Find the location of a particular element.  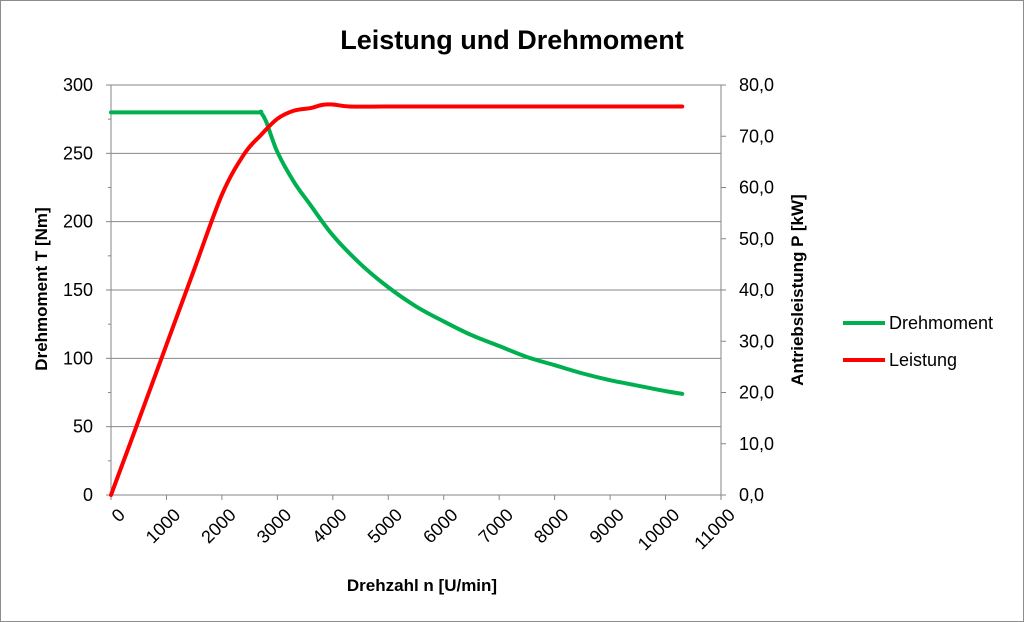

y2-tick-label: 70,0 is located at coordinates (756, 136).